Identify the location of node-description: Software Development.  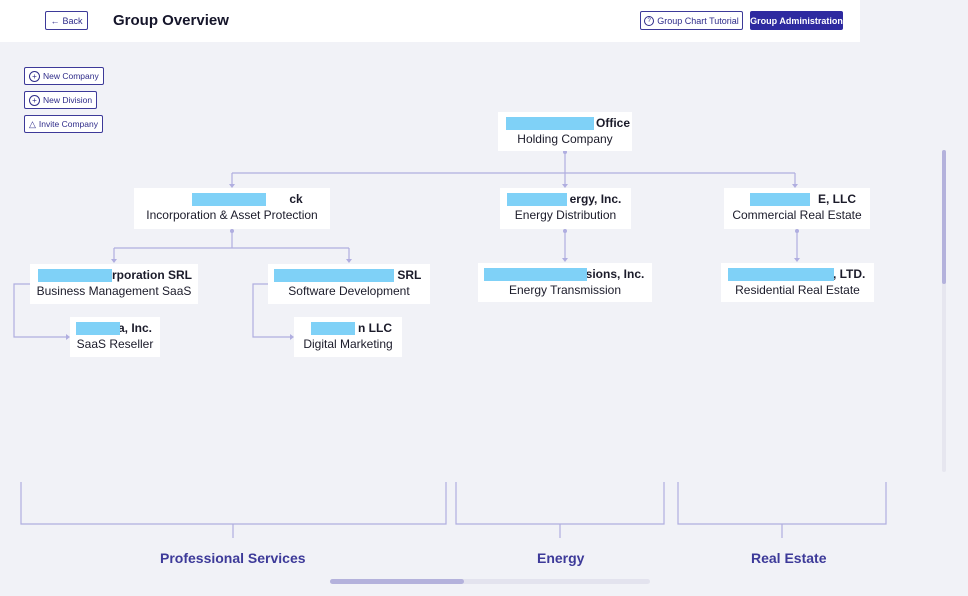
(349, 291).